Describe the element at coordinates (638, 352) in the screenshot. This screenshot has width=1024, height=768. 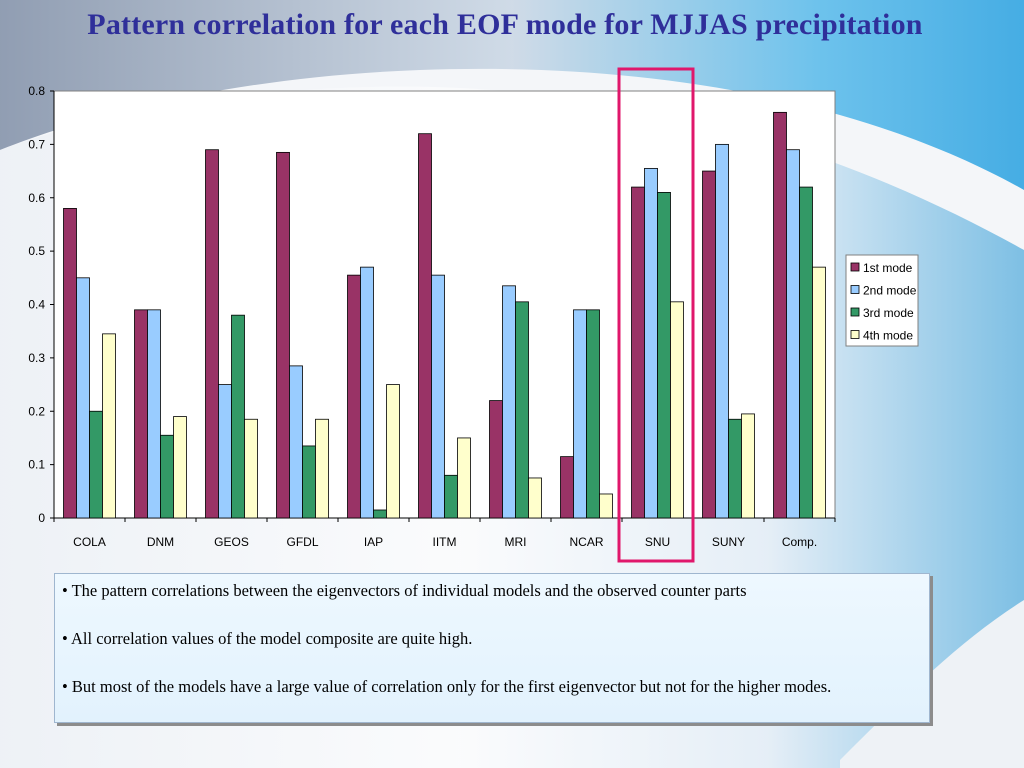
I see `bar-1-snu` at that location.